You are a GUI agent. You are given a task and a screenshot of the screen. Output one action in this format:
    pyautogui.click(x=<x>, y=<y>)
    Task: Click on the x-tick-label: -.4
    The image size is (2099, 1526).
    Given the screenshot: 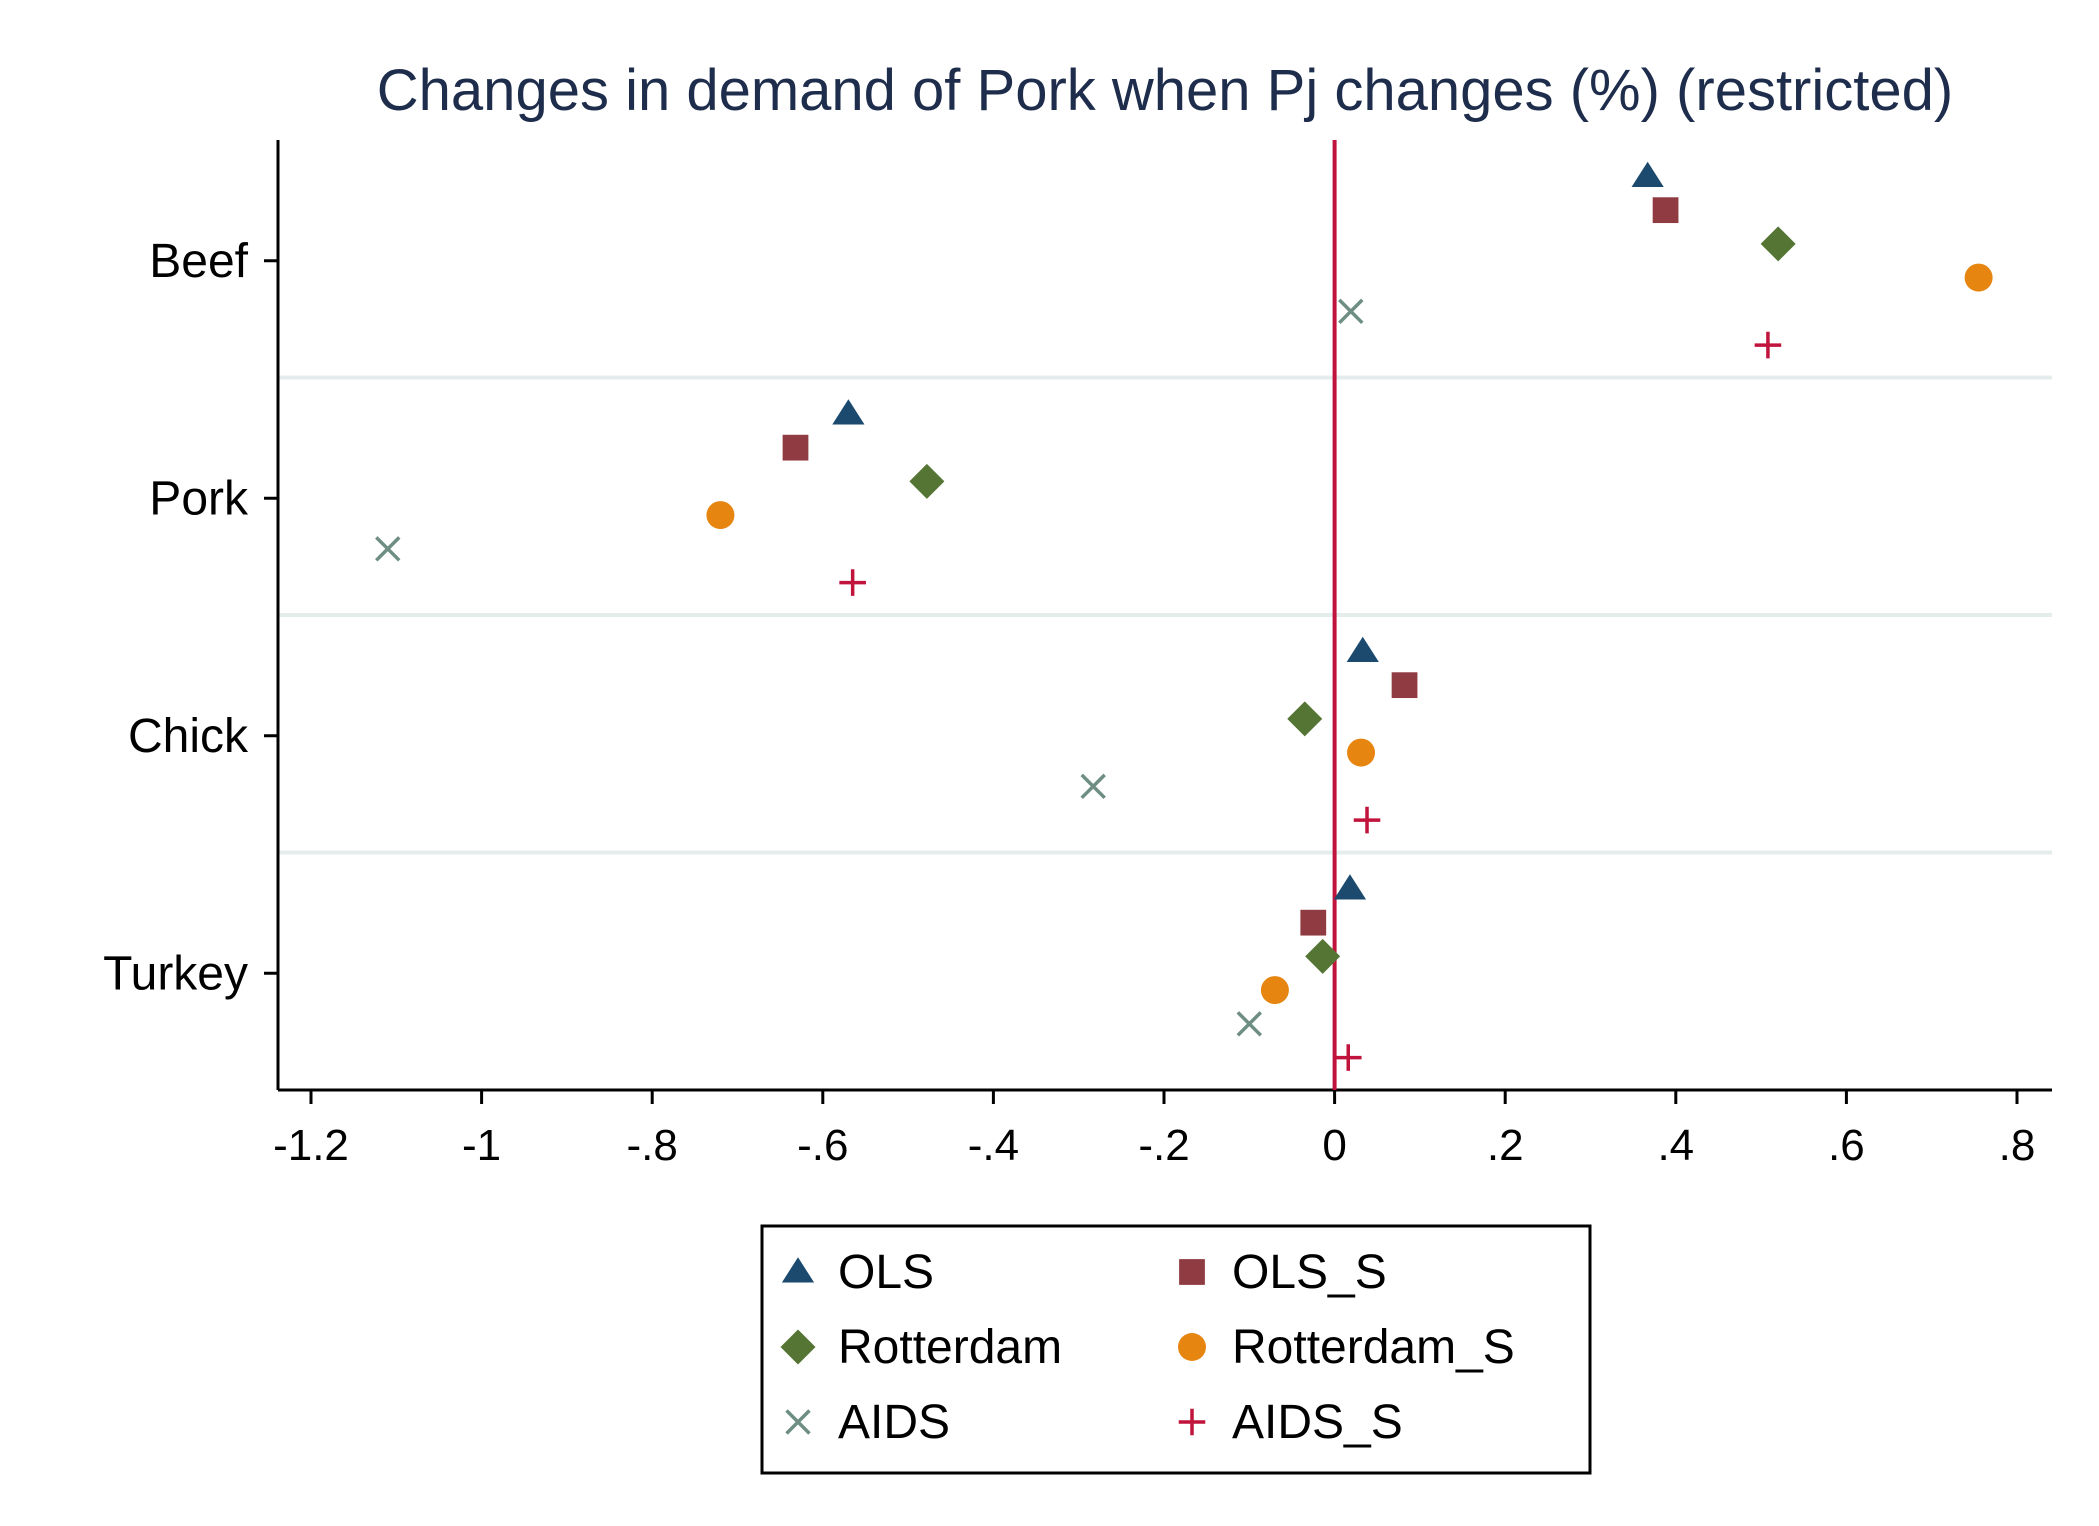 What is the action you would take?
    pyautogui.click(x=993, y=1145)
    